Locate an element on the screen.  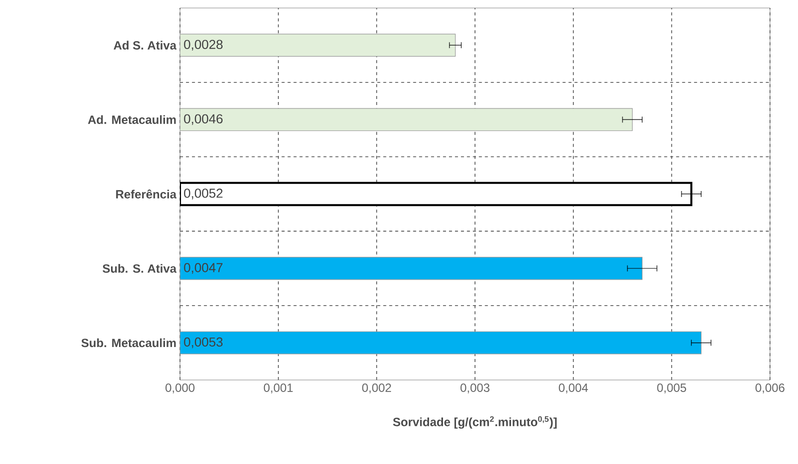
y-tick-label: Referência is located at coordinates (146, 193).